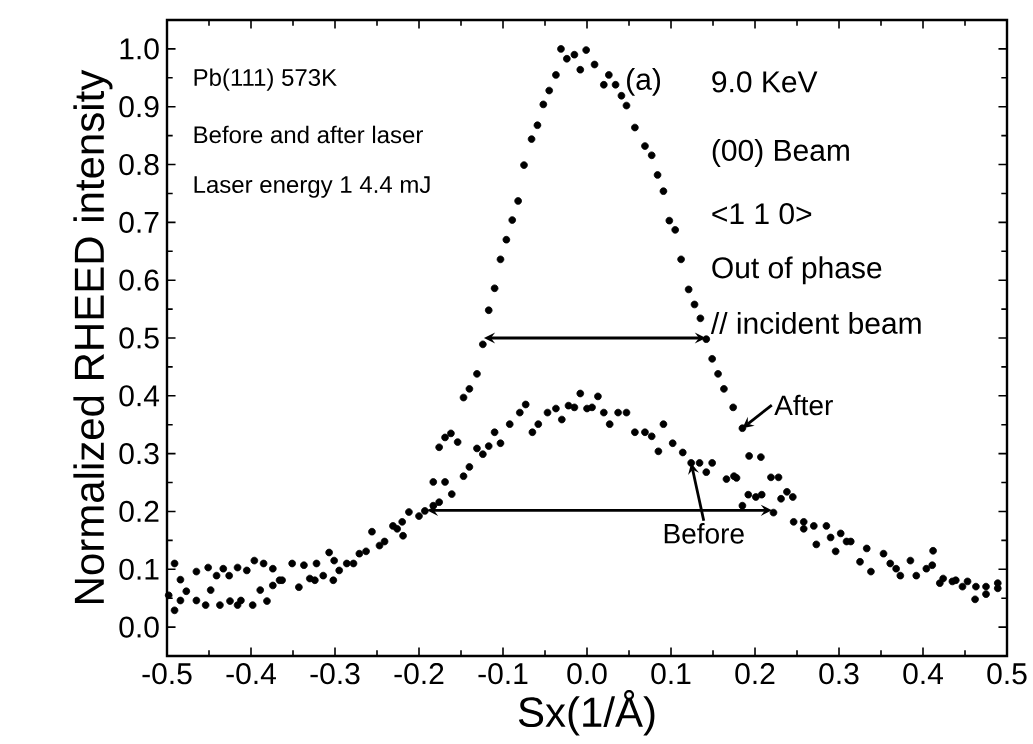 The image size is (1033, 744). What do you see at coordinates (1007, 674) in the screenshot?
I see `x-tick-label: 0.5` at bounding box center [1007, 674].